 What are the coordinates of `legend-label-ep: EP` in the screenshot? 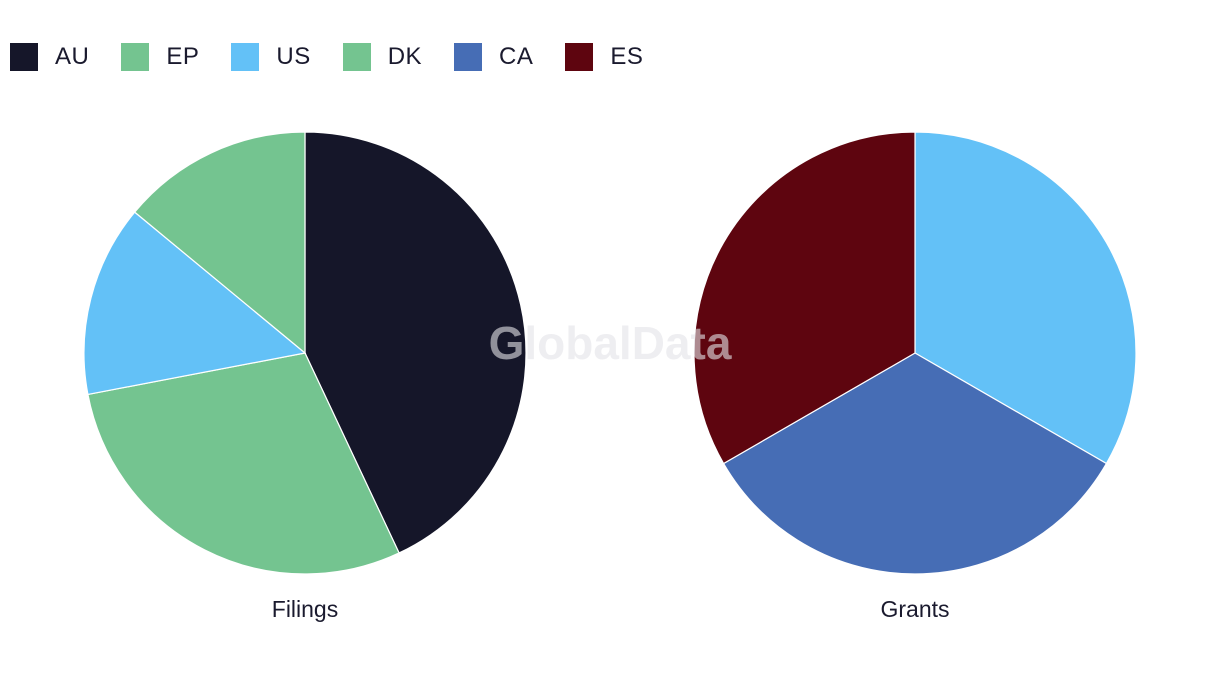 It's located at (183, 56).